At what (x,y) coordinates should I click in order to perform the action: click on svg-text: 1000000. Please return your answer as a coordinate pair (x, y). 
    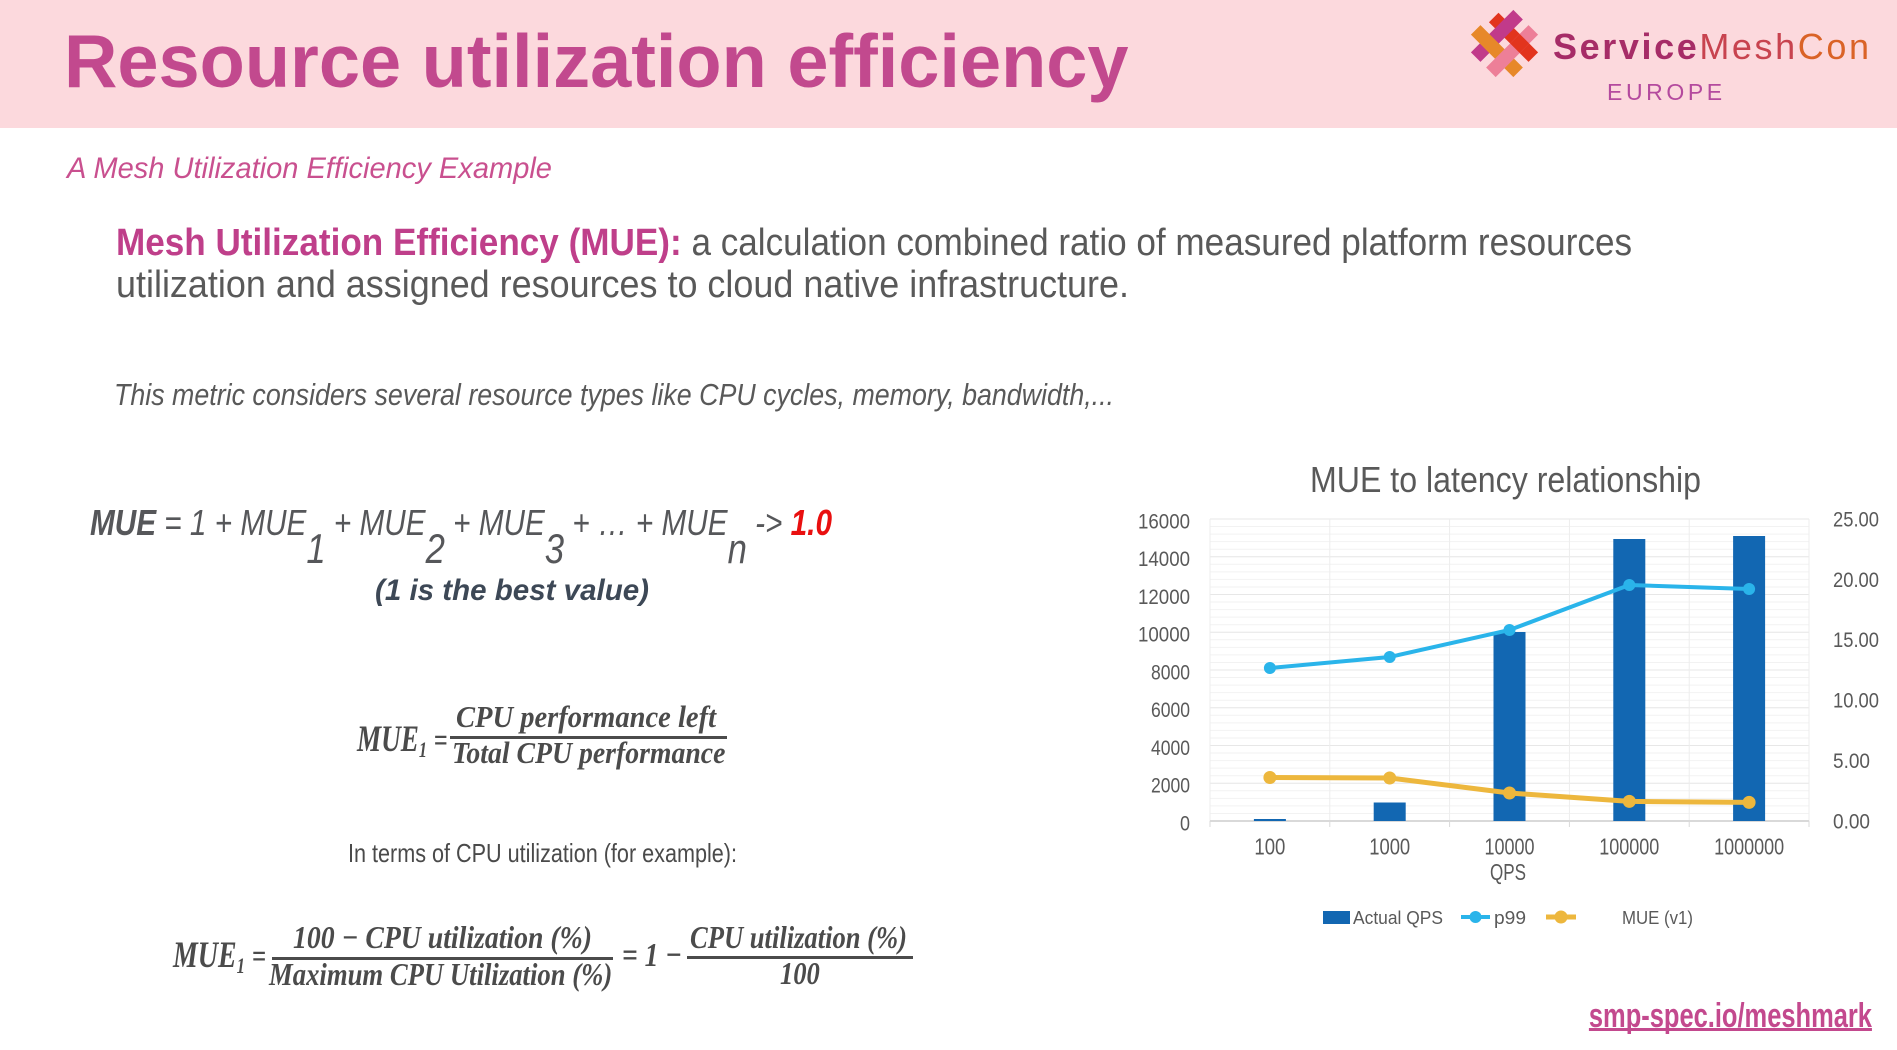
    Looking at the image, I should click on (1749, 846).